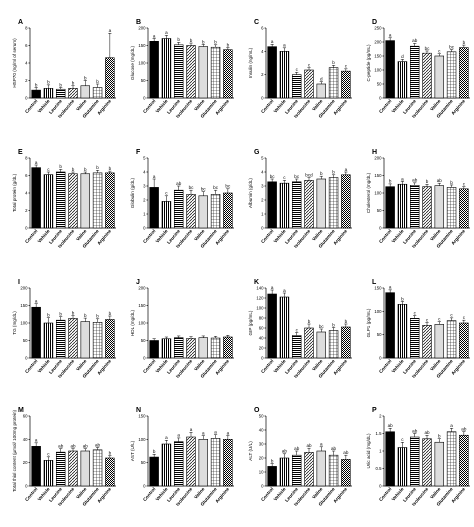 This screenshot has width=474, height=527. Describe the element at coordinates (138, 152) in the screenshot. I see `panel-letter: F` at that location.